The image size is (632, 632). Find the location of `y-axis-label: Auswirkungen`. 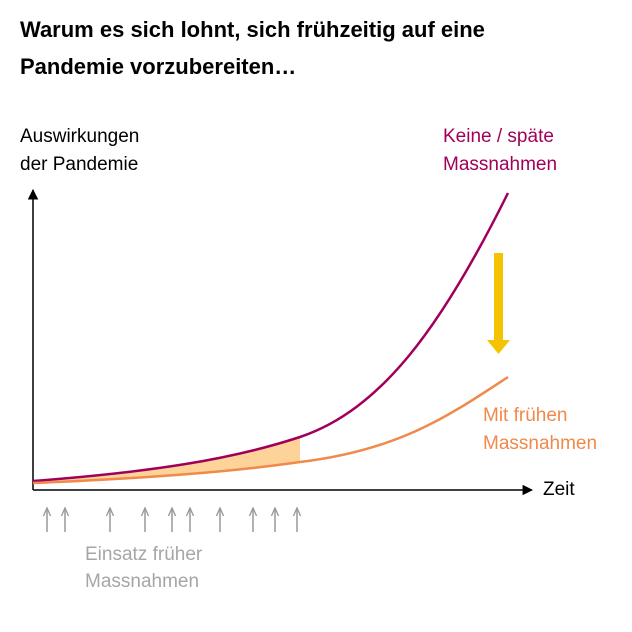

y-axis-label: Auswirkungen is located at coordinates (79, 136).